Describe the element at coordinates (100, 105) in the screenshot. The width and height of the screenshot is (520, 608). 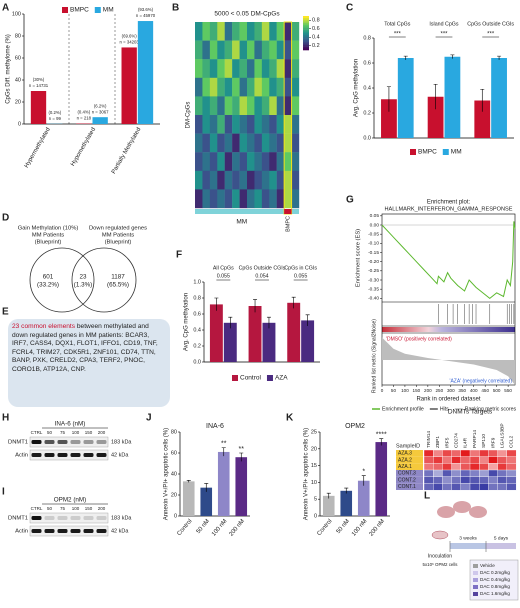
I see `value-label: (6.2%)` at that location.